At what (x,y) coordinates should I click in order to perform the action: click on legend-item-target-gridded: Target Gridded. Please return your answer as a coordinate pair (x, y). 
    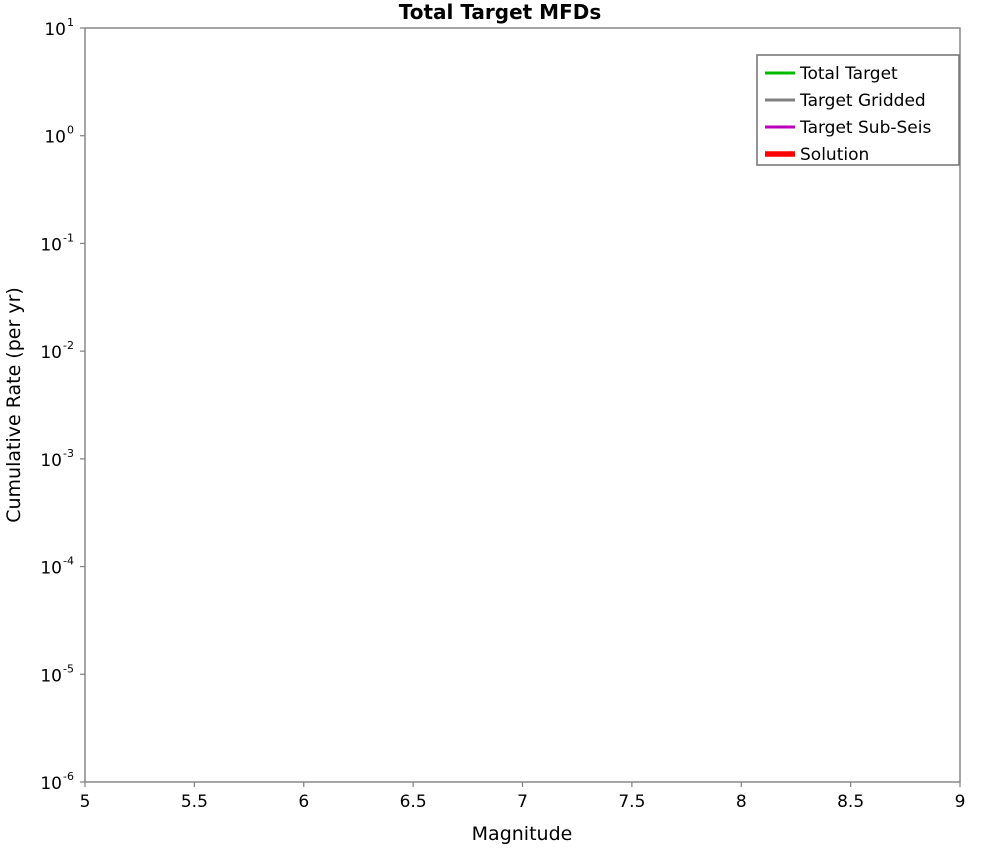
    Looking at the image, I should click on (845, 101).